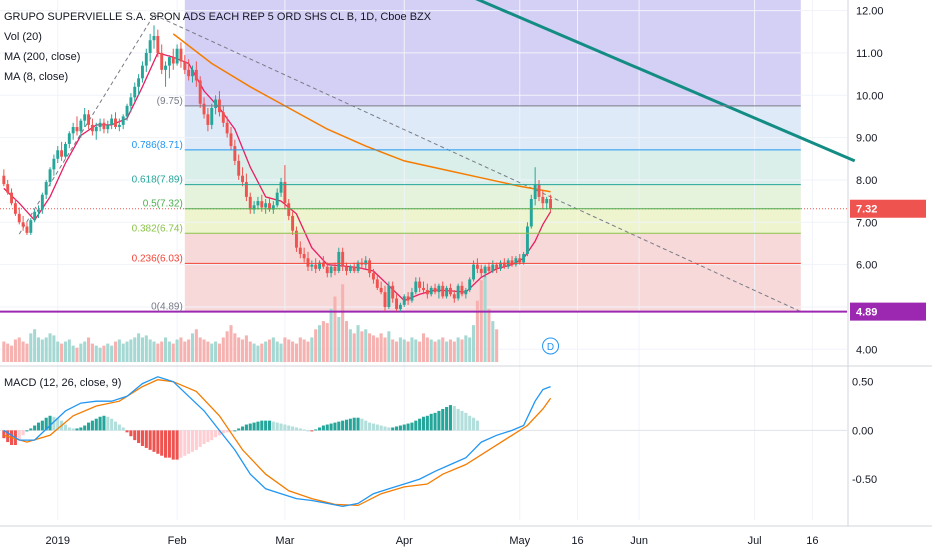 The width and height of the screenshot is (932, 555). Describe the element at coordinates (755, 541) in the screenshot. I see `time-tick-label: Jul` at that location.